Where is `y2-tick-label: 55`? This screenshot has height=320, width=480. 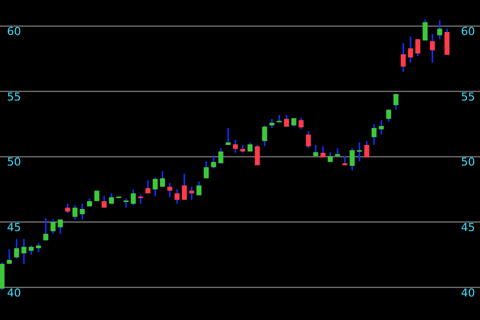
y2-tick-label: 55 is located at coordinates (468, 97).